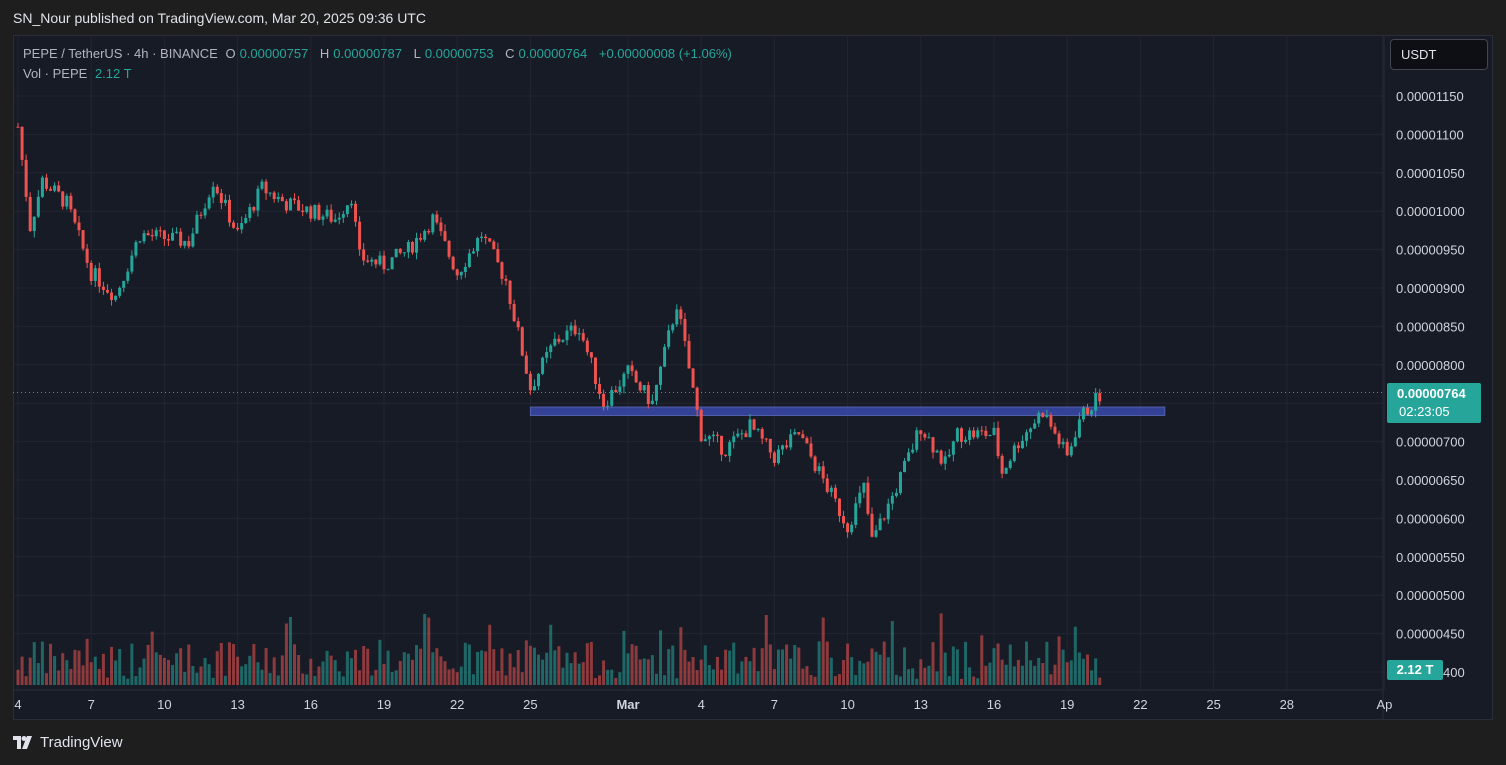 Image resolution: width=1506 pixels, height=765 pixels. Describe the element at coordinates (1439, 54) in the screenshot. I see `currency-button: USDT` at that location.